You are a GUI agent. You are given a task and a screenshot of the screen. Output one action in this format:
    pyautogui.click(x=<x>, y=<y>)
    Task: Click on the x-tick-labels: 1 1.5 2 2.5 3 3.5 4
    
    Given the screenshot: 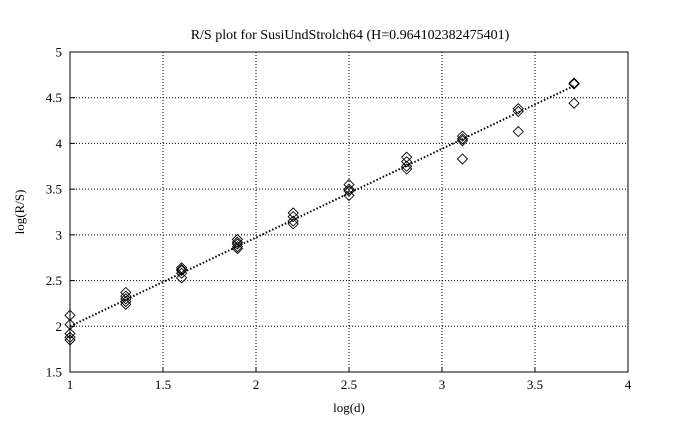 What is the action you would take?
    pyautogui.click(x=349, y=379)
    